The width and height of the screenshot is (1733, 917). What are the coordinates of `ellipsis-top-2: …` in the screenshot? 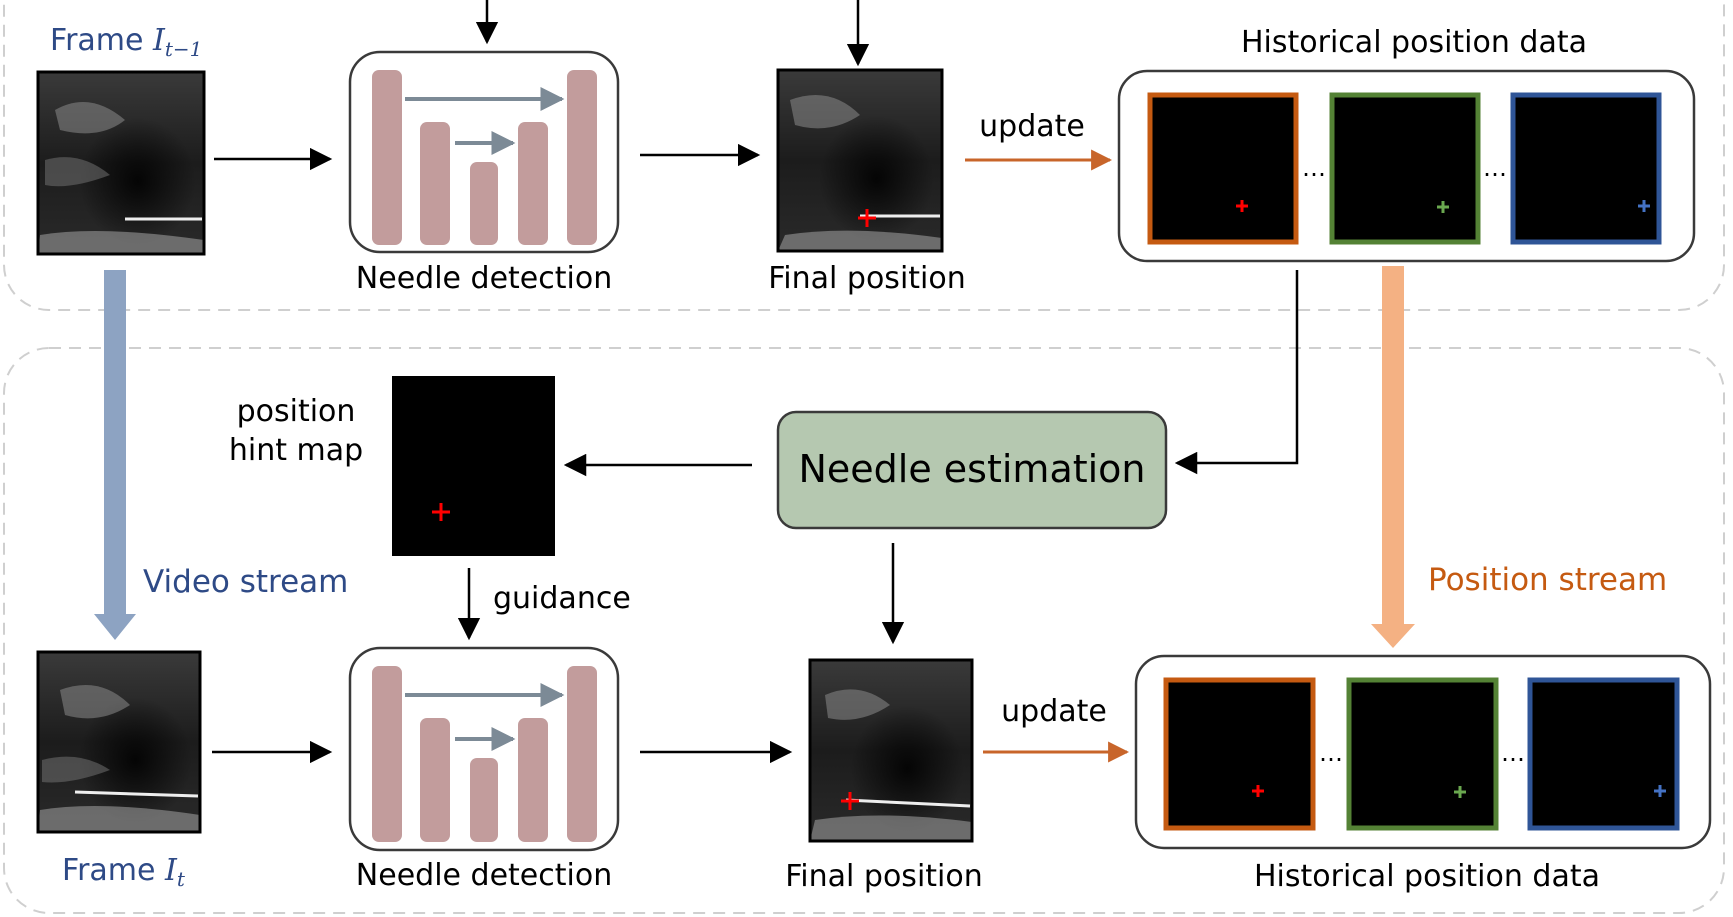 It's located at (1495, 168).